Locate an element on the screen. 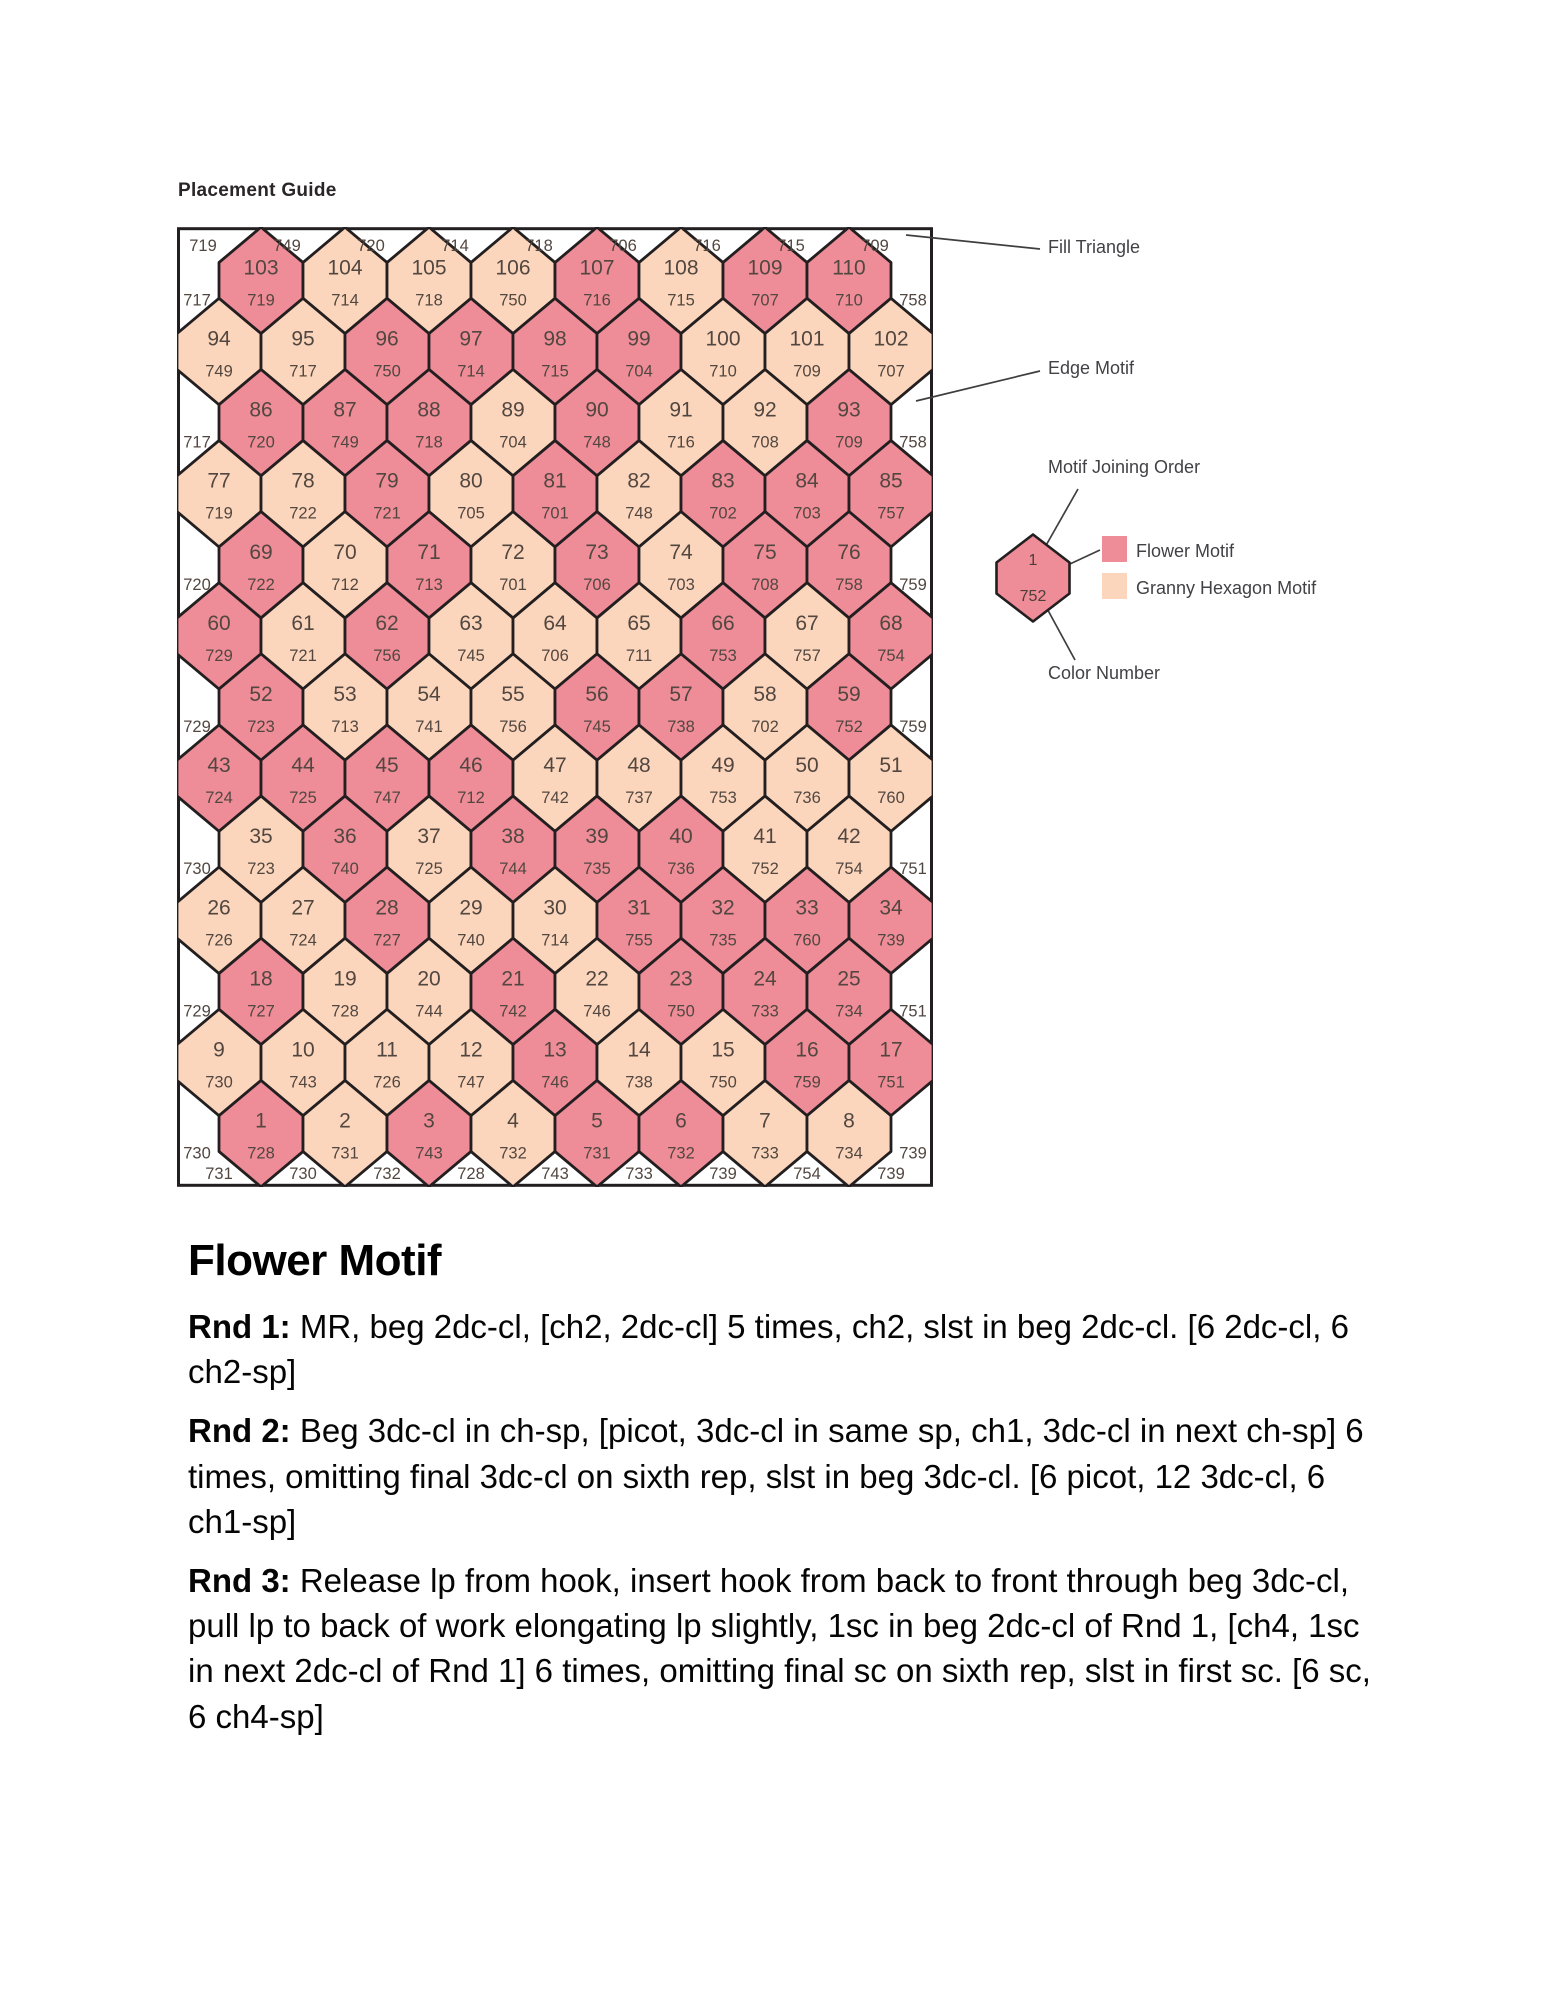 This screenshot has width=1551, height=2007. motif-number: 27 is located at coordinates (302, 907).